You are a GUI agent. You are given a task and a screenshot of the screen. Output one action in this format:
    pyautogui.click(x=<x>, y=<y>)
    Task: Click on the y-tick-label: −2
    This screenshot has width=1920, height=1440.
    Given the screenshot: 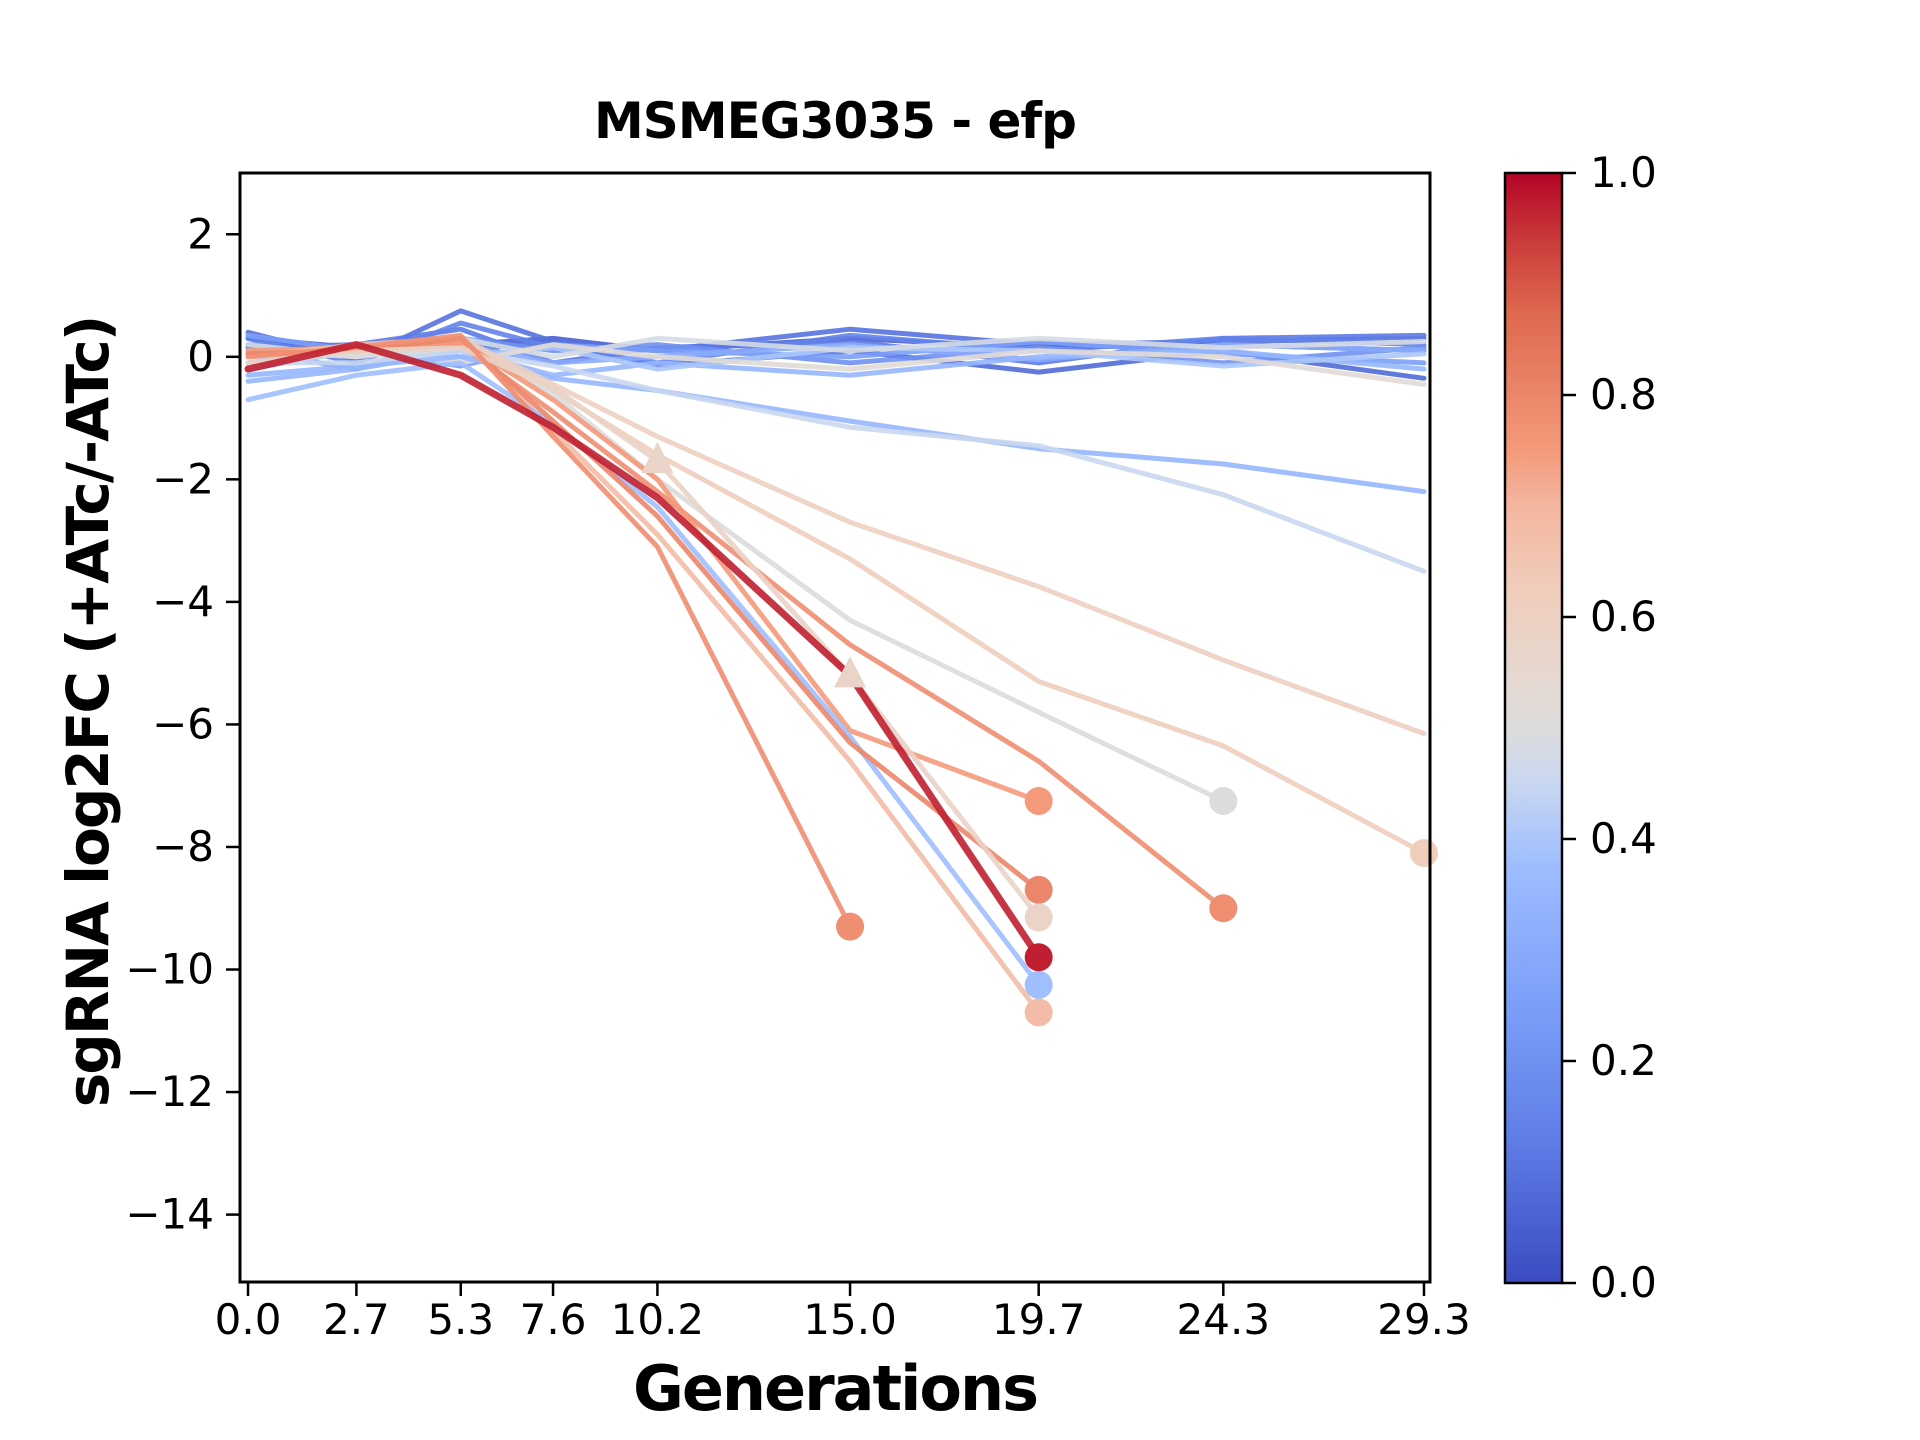 What is the action you would take?
    pyautogui.click(x=183, y=478)
    